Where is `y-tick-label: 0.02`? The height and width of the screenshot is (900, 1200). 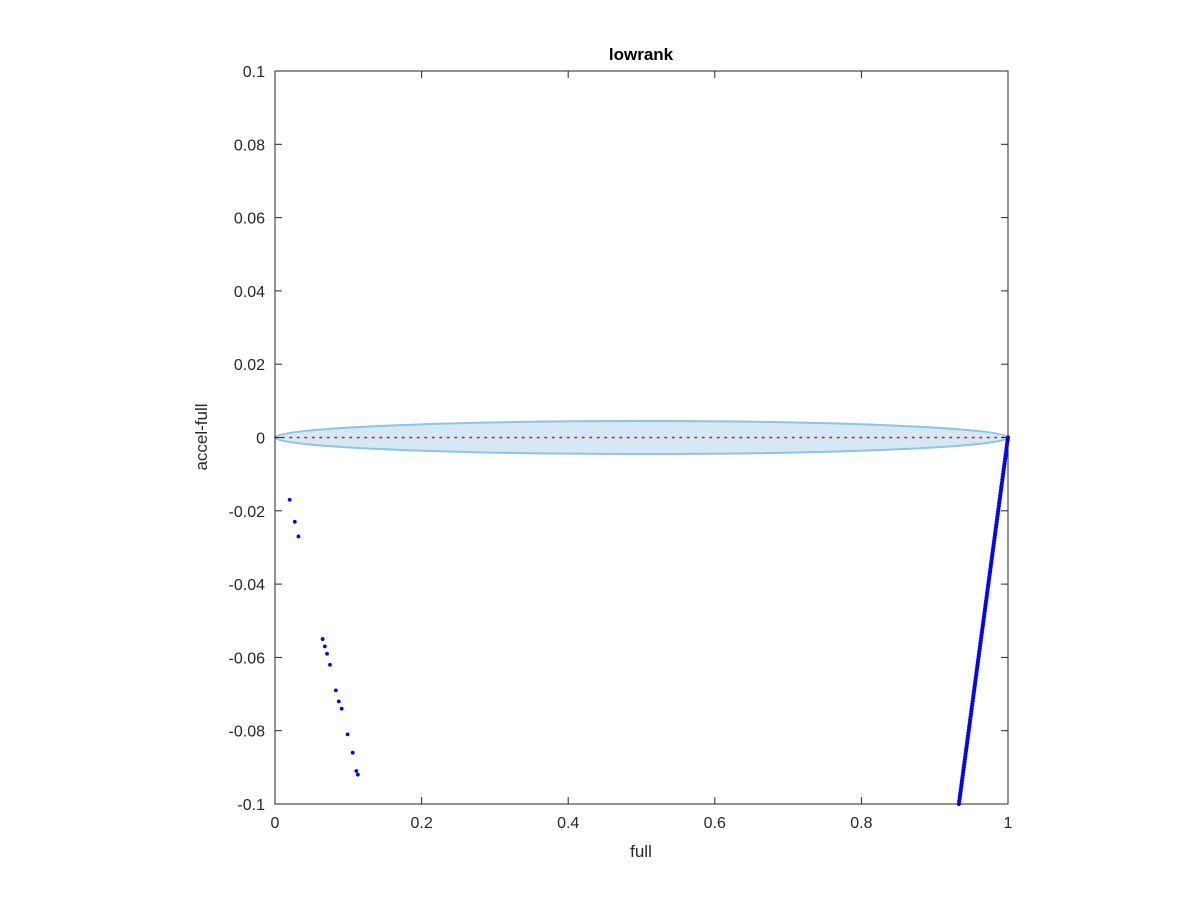
y-tick-label: 0.02 is located at coordinates (249, 365).